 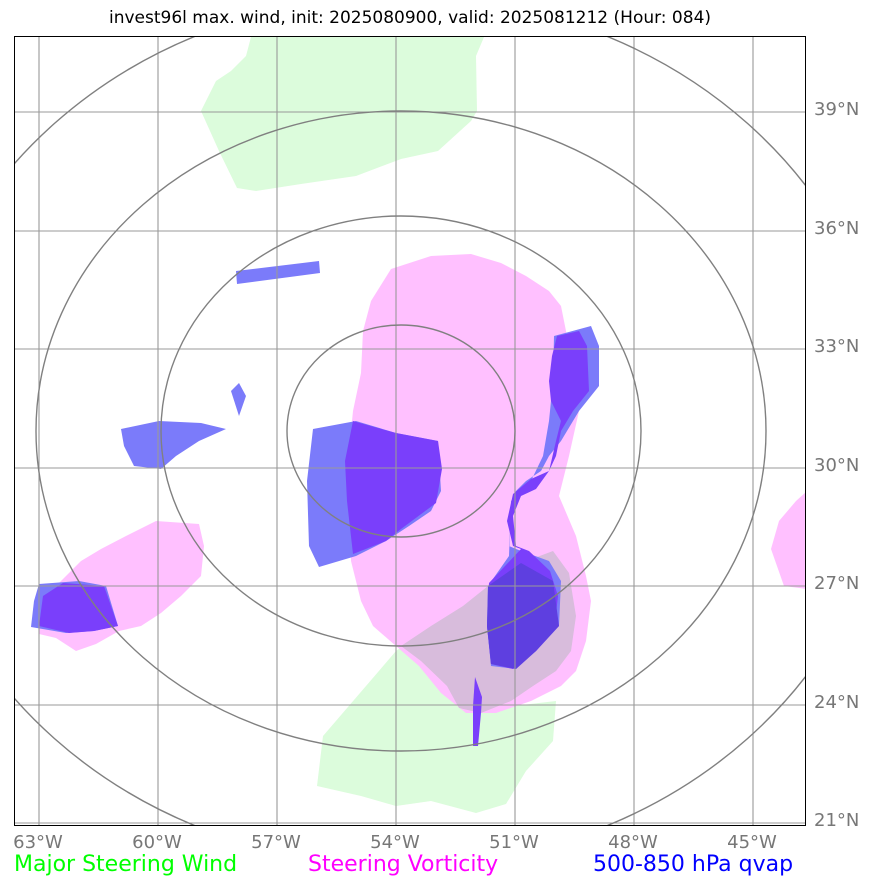 I want to click on lat-label-27n: 27°N, so click(x=837, y=583).